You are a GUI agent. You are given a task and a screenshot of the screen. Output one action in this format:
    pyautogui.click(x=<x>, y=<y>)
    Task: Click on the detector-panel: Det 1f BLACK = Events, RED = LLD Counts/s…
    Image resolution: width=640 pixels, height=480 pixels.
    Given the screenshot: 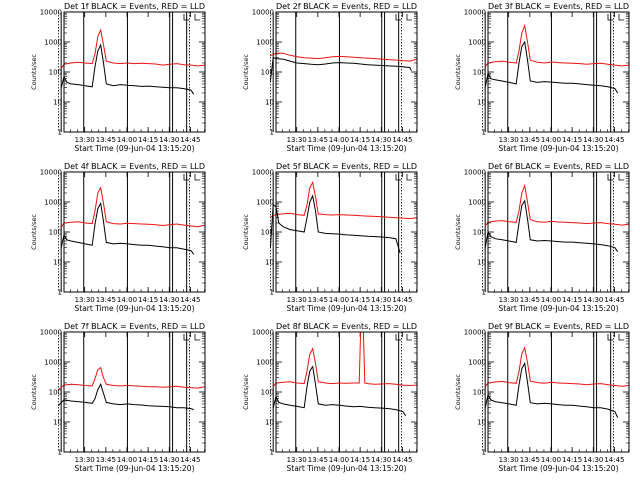 What is the action you would take?
    pyautogui.click(x=118, y=77)
    